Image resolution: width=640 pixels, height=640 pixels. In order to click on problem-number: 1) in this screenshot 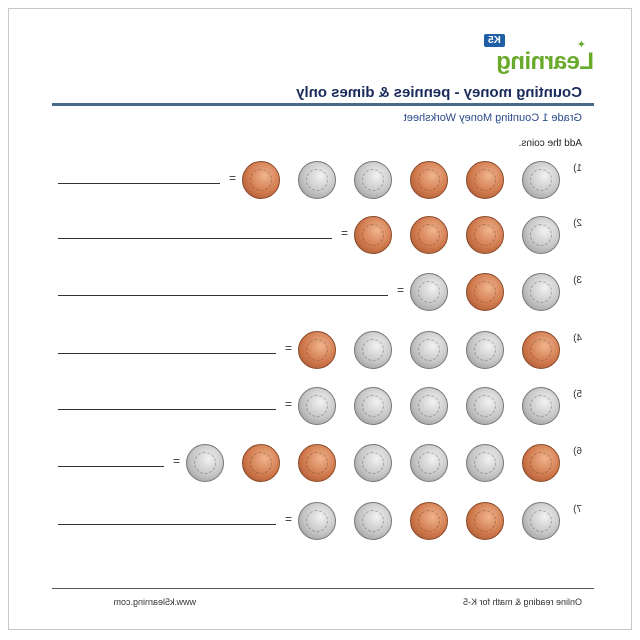, I will do `click(577, 168)`.